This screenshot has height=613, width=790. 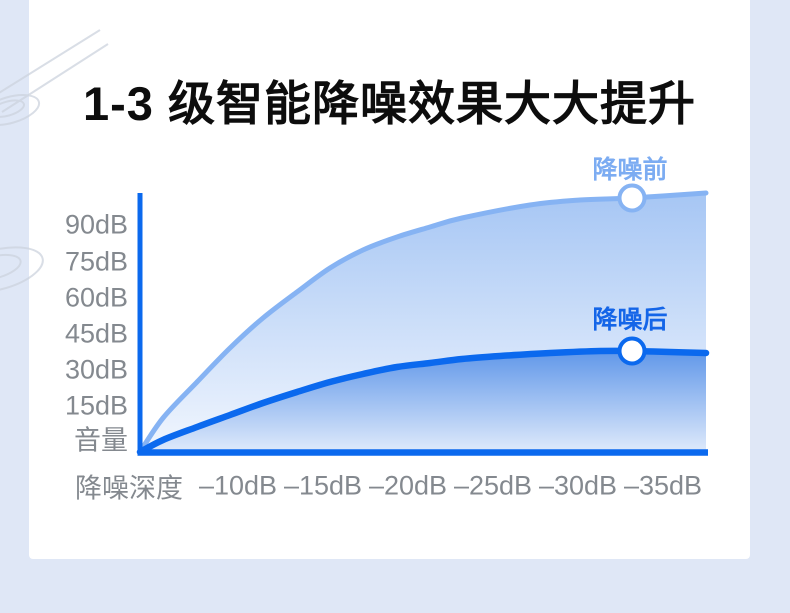 What do you see at coordinates (323, 485) in the screenshot?
I see `x-tick-label: –15dB` at bounding box center [323, 485].